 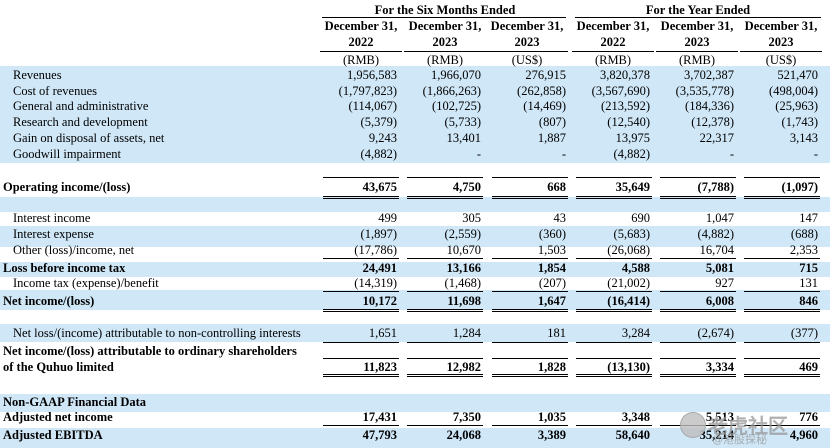 What do you see at coordinates (361, 60) in the screenshot?
I see `column-unit: (RMB)` at bounding box center [361, 60].